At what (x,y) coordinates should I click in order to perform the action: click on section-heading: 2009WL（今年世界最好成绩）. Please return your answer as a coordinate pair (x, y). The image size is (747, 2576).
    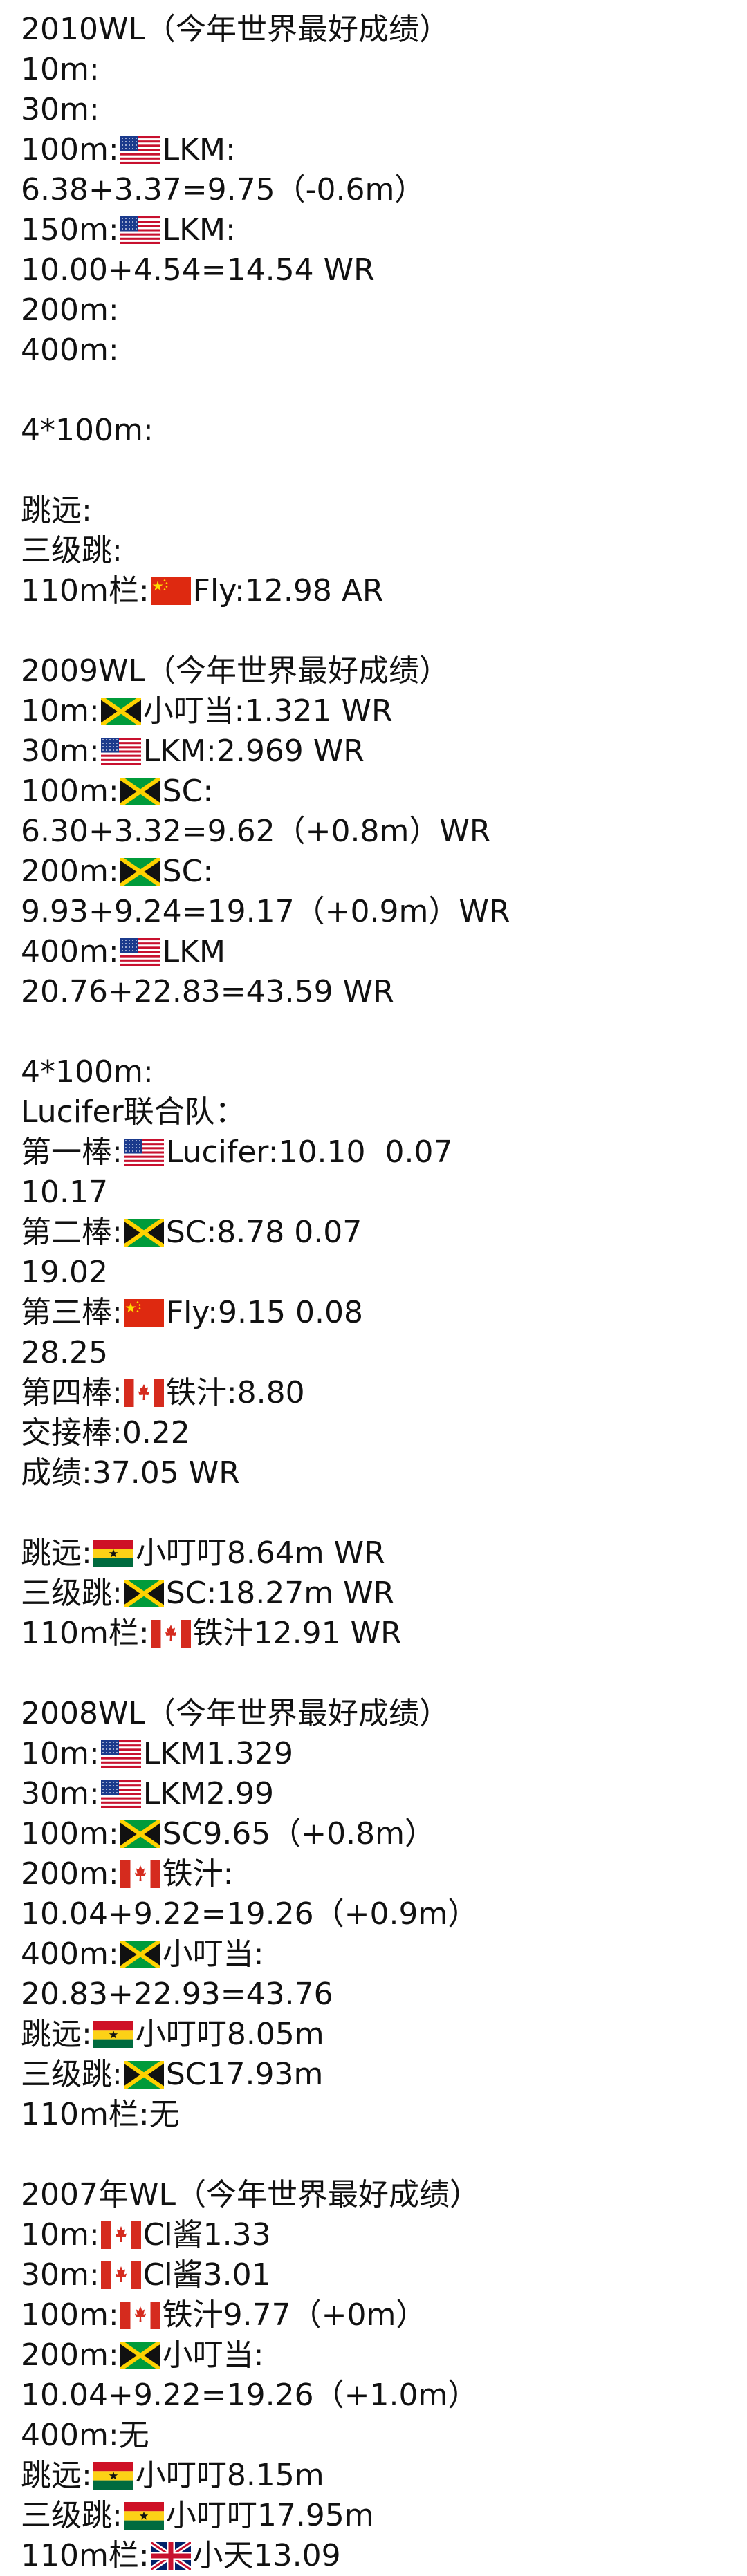
    Looking at the image, I should click on (235, 671).